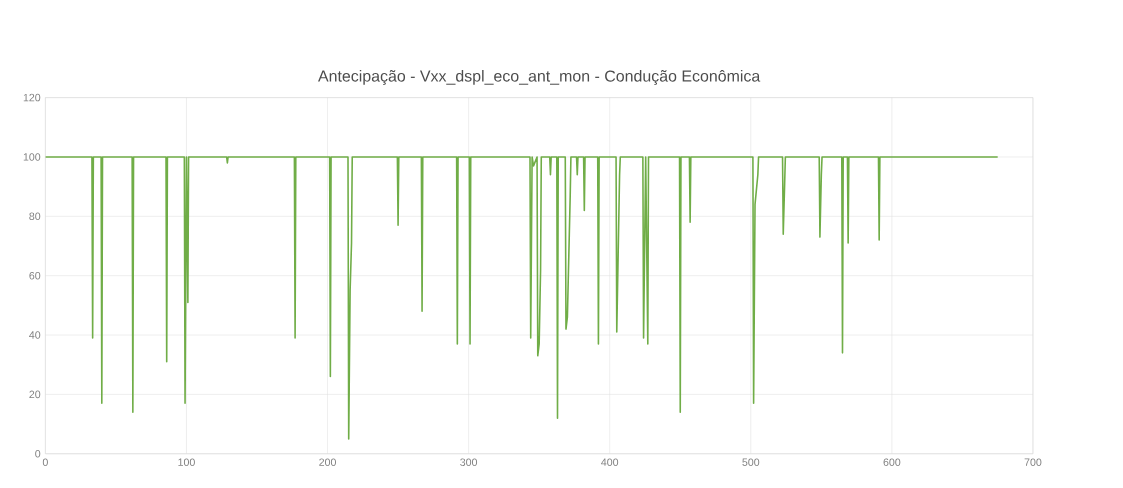  Describe the element at coordinates (327, 462) in the screenshot. I see `x-tick-label: 200` at that location.